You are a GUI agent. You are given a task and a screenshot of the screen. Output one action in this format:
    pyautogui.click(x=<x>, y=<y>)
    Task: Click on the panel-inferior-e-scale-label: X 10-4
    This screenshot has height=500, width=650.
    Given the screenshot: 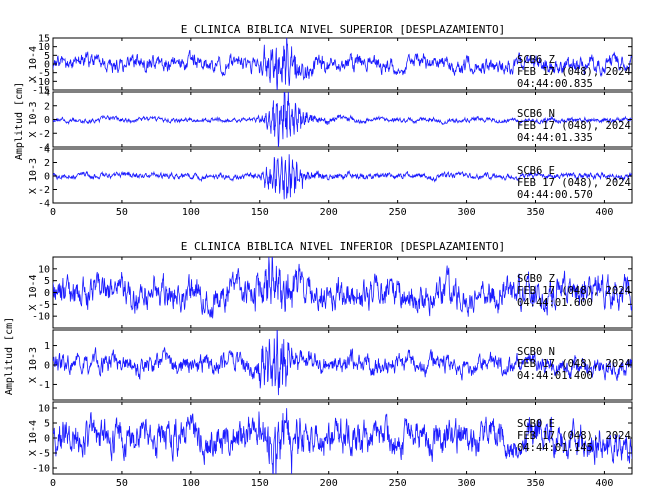 What is the action you would take?
    pyautogui.click(x=33, y=438)
    